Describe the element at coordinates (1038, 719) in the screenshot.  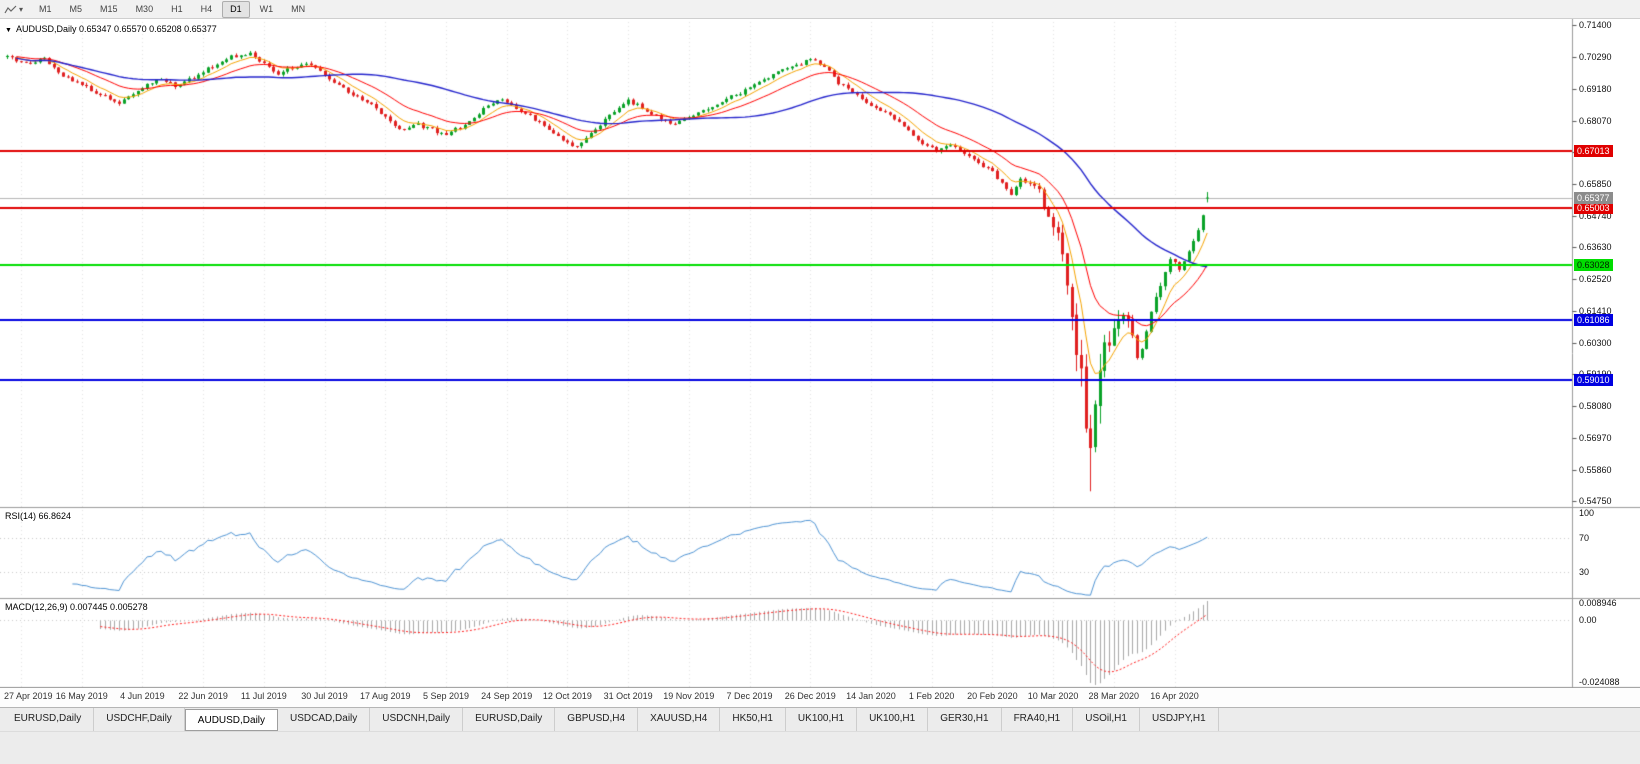
I see `chart-tab-fra40-h1: FRA40,H1` at that location.